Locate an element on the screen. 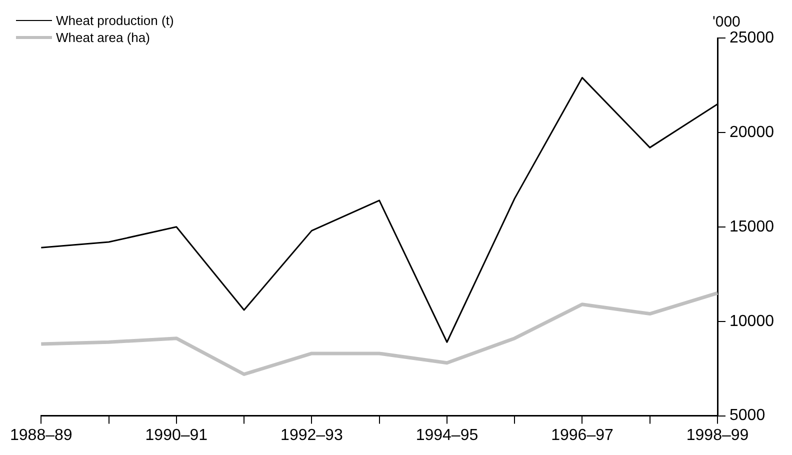 This screenshot has width=792, height=455. y-axis-title: '000 is located at coordinates (726, 22).